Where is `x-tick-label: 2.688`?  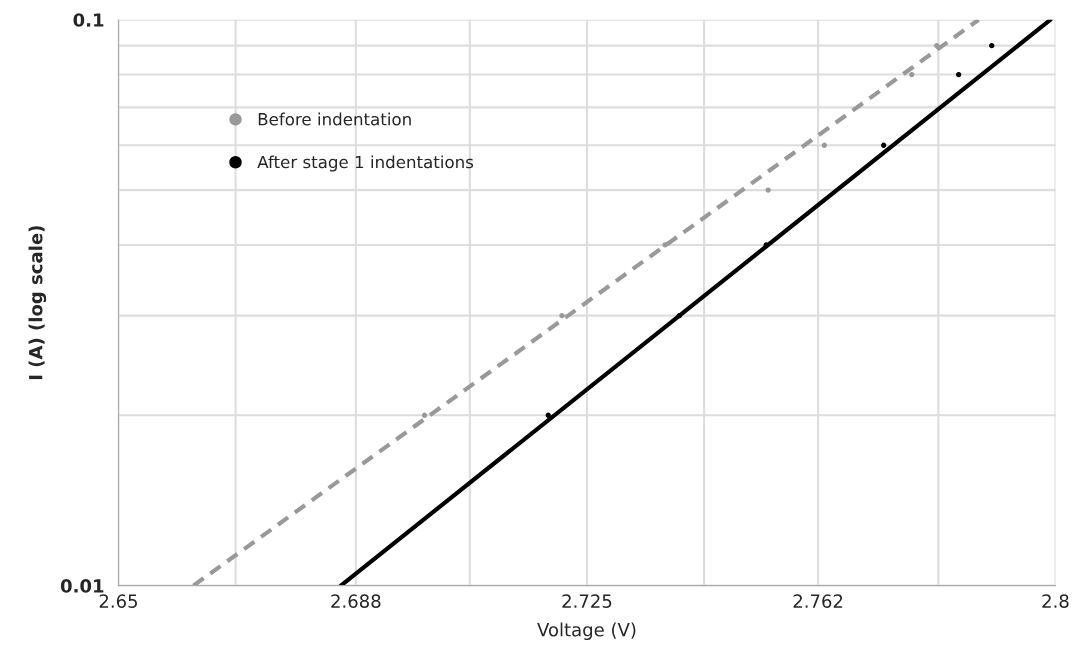
x-tick-label: 2.688 is located at coordinates (356, 601).